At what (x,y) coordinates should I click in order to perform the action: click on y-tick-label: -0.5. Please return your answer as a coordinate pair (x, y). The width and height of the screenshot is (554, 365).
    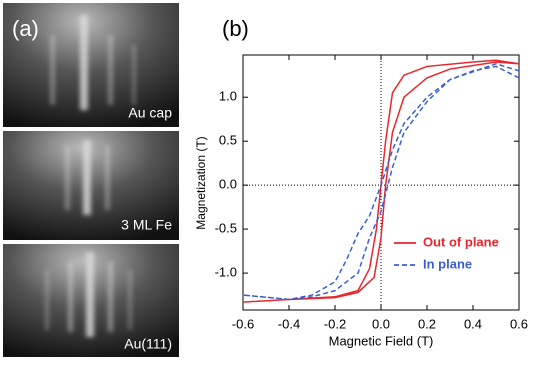
    Looking at the image, I should click on (226, 228).